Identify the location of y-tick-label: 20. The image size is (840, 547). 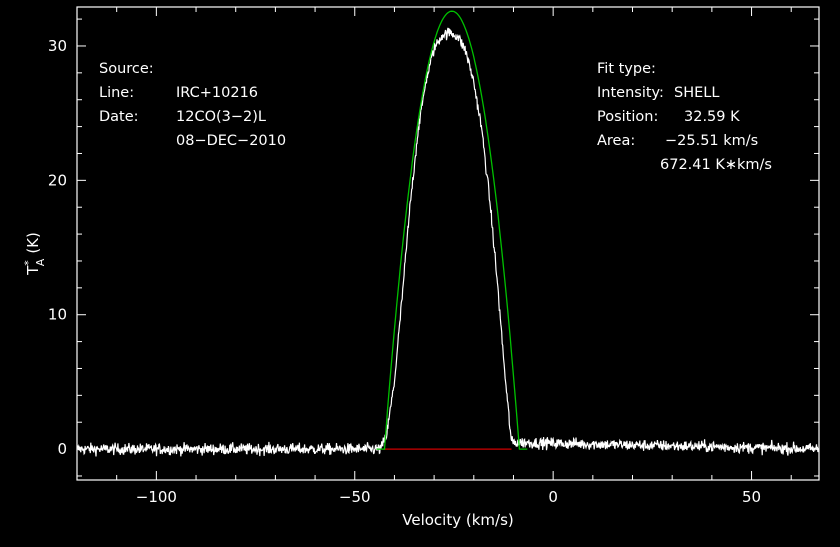
(57, 180).